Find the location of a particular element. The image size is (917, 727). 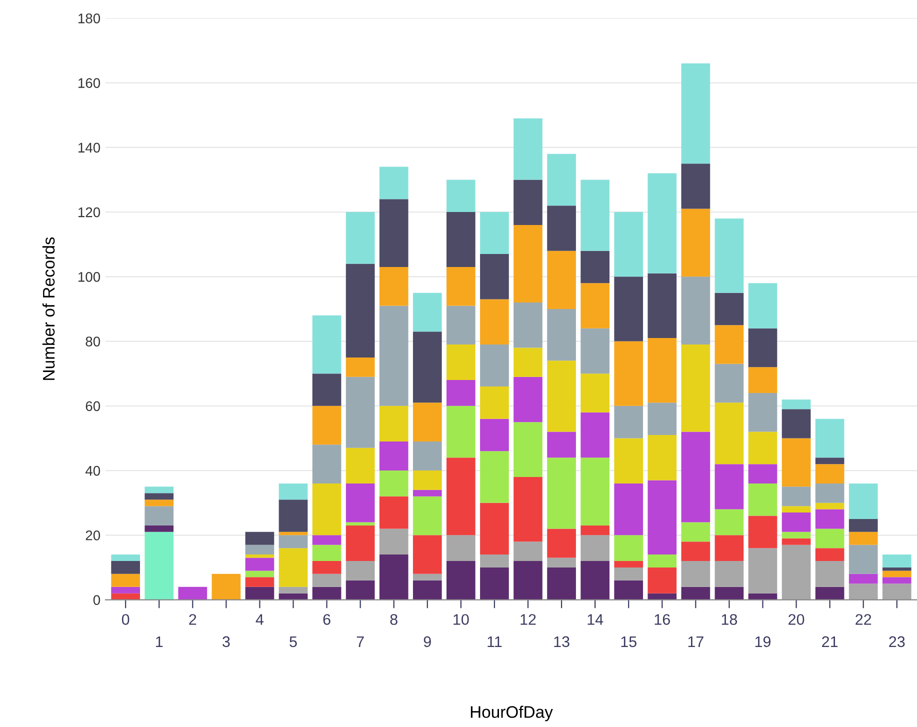

x-tick-label: 15 is located at coordinates (628, 642).